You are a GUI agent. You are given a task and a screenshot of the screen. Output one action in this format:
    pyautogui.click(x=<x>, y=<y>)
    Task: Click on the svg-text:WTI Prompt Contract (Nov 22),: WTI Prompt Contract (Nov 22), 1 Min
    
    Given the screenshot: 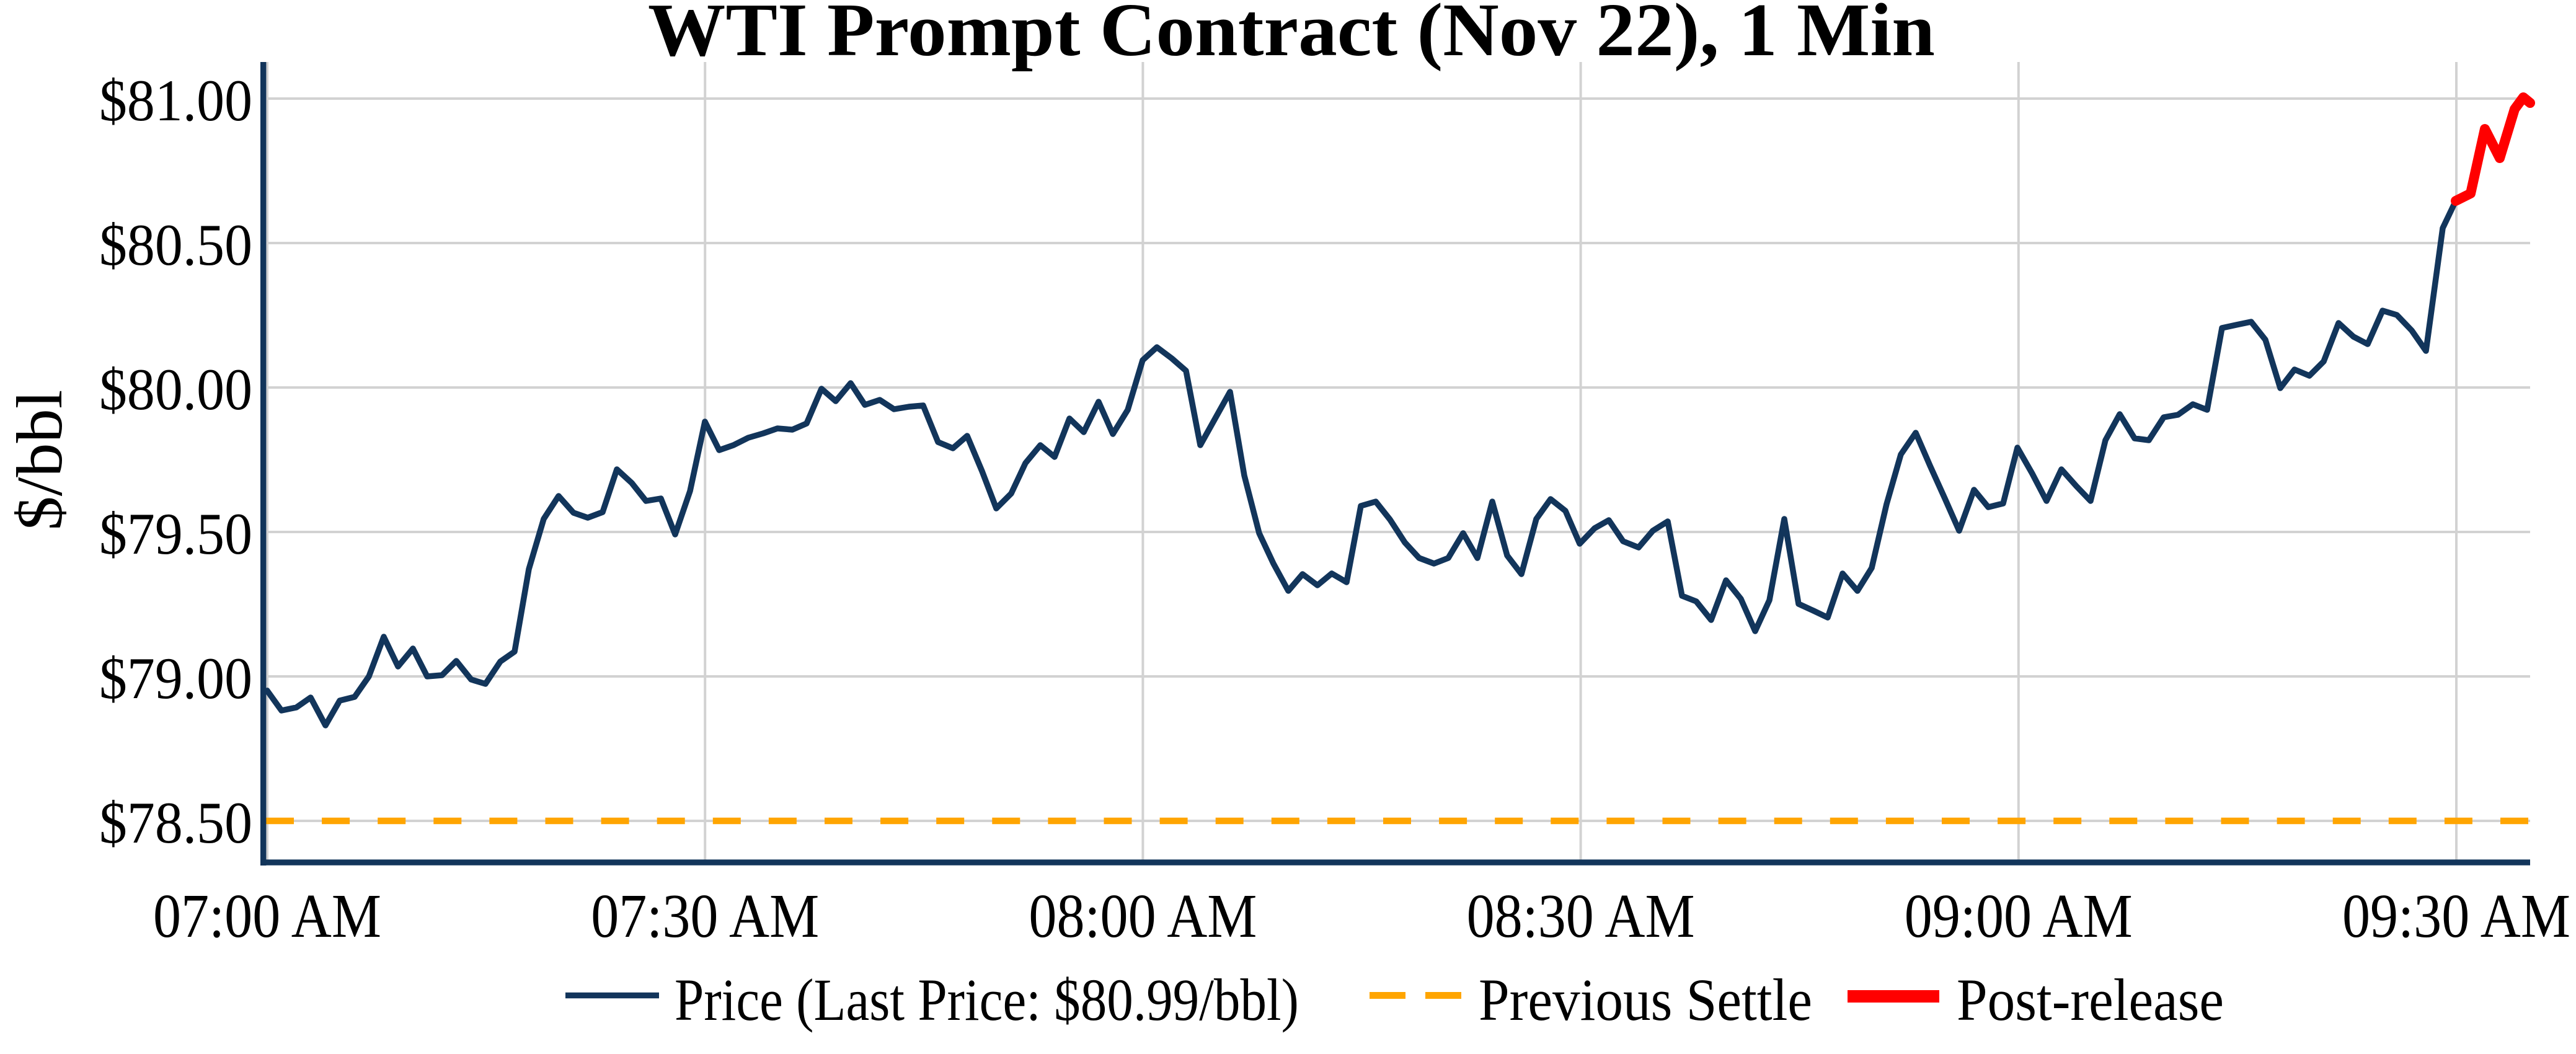 What is the action you would take?
    pyautogui.click(x=1291, y=36)
    